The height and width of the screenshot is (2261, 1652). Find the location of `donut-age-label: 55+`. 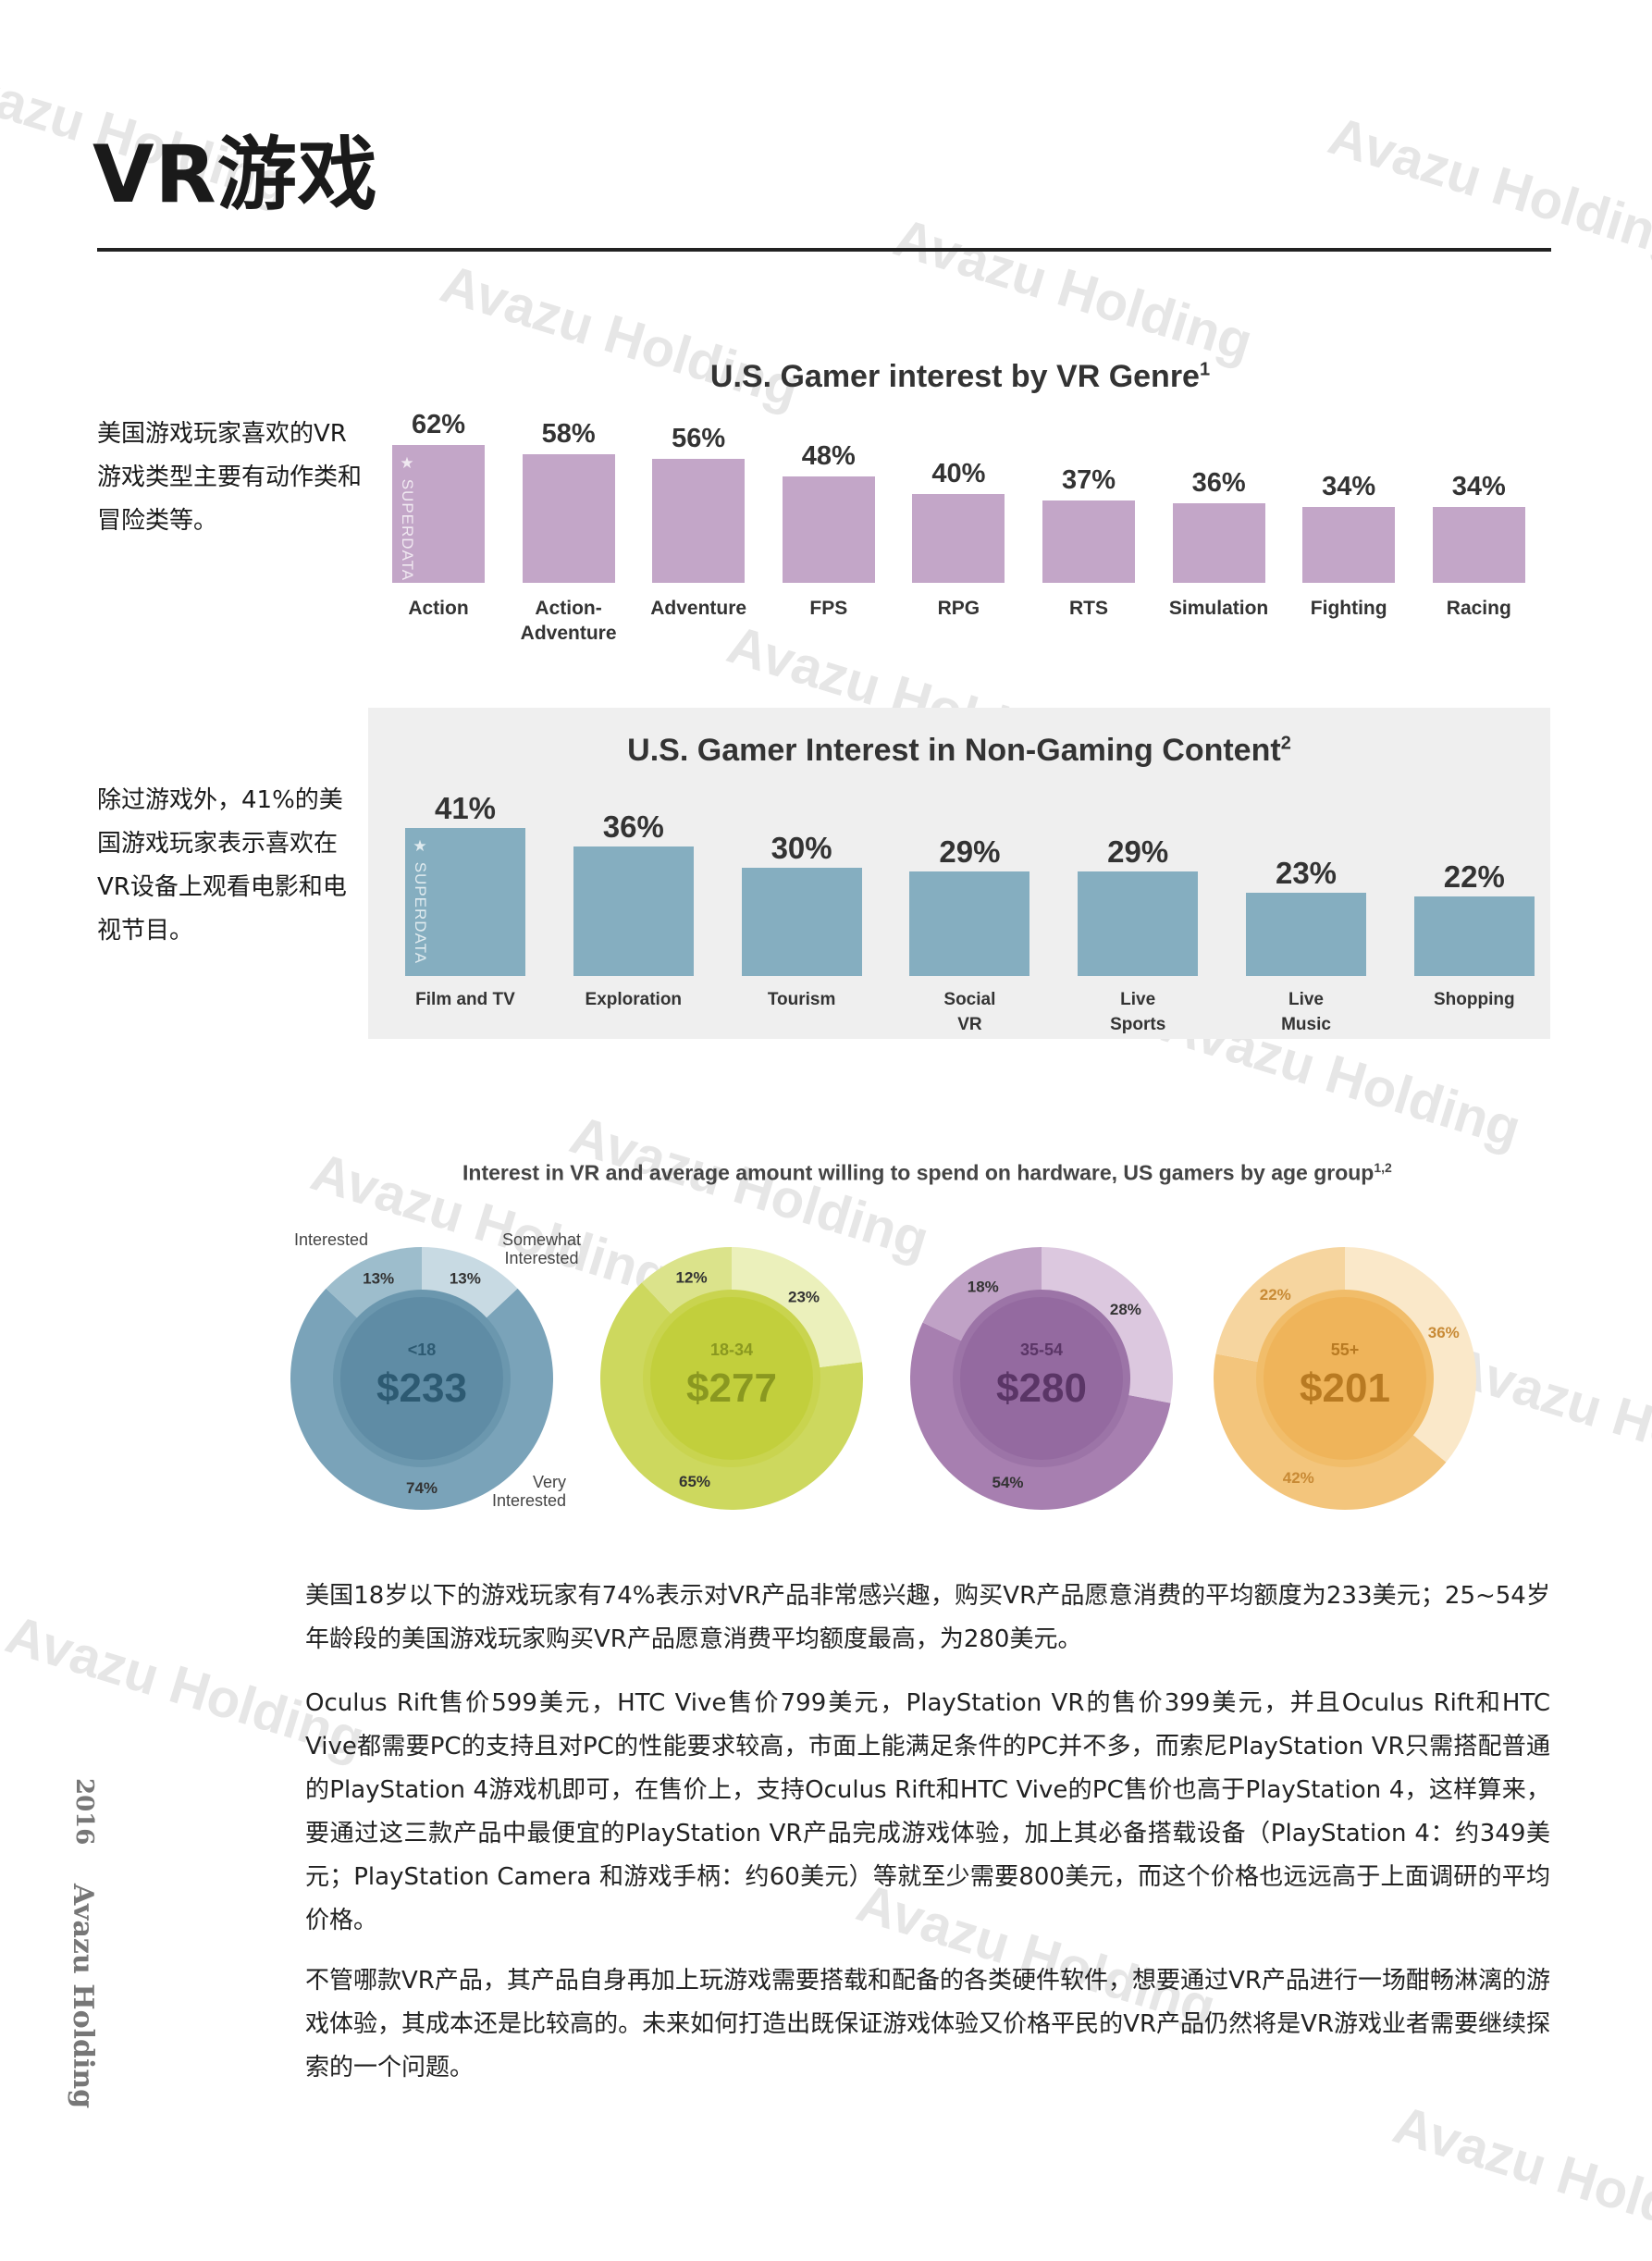

donut-age-label: 55+ is located at coordinates (1345, 1350).